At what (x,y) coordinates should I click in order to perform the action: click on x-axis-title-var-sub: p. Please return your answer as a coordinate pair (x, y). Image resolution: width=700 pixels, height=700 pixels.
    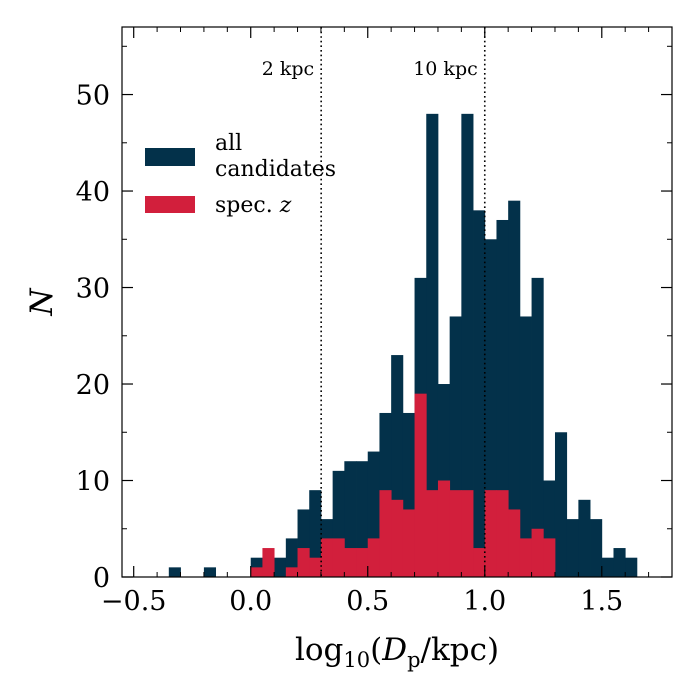
    Looking at the image, I should click on (413, 660).